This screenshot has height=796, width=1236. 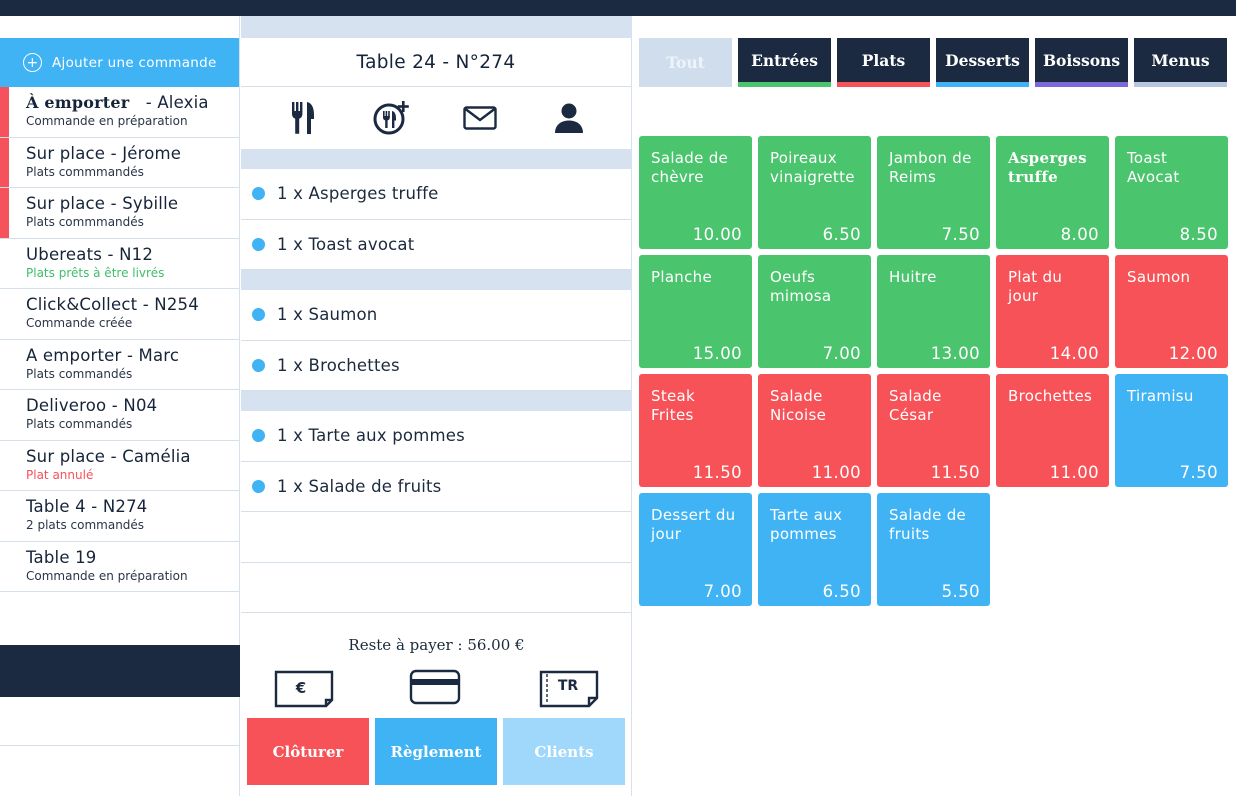 I want to click on product-tile: Jambon de Reims 7.50, so click(x=933, y=192).